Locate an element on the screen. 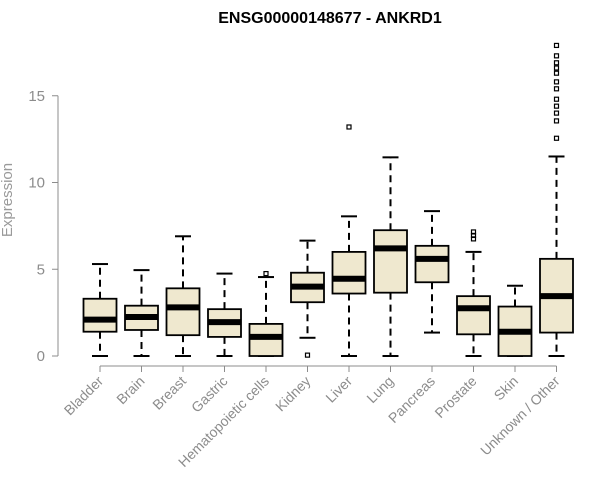  x-tick-label: Unknown / Other is located at coordinates (520, 416).